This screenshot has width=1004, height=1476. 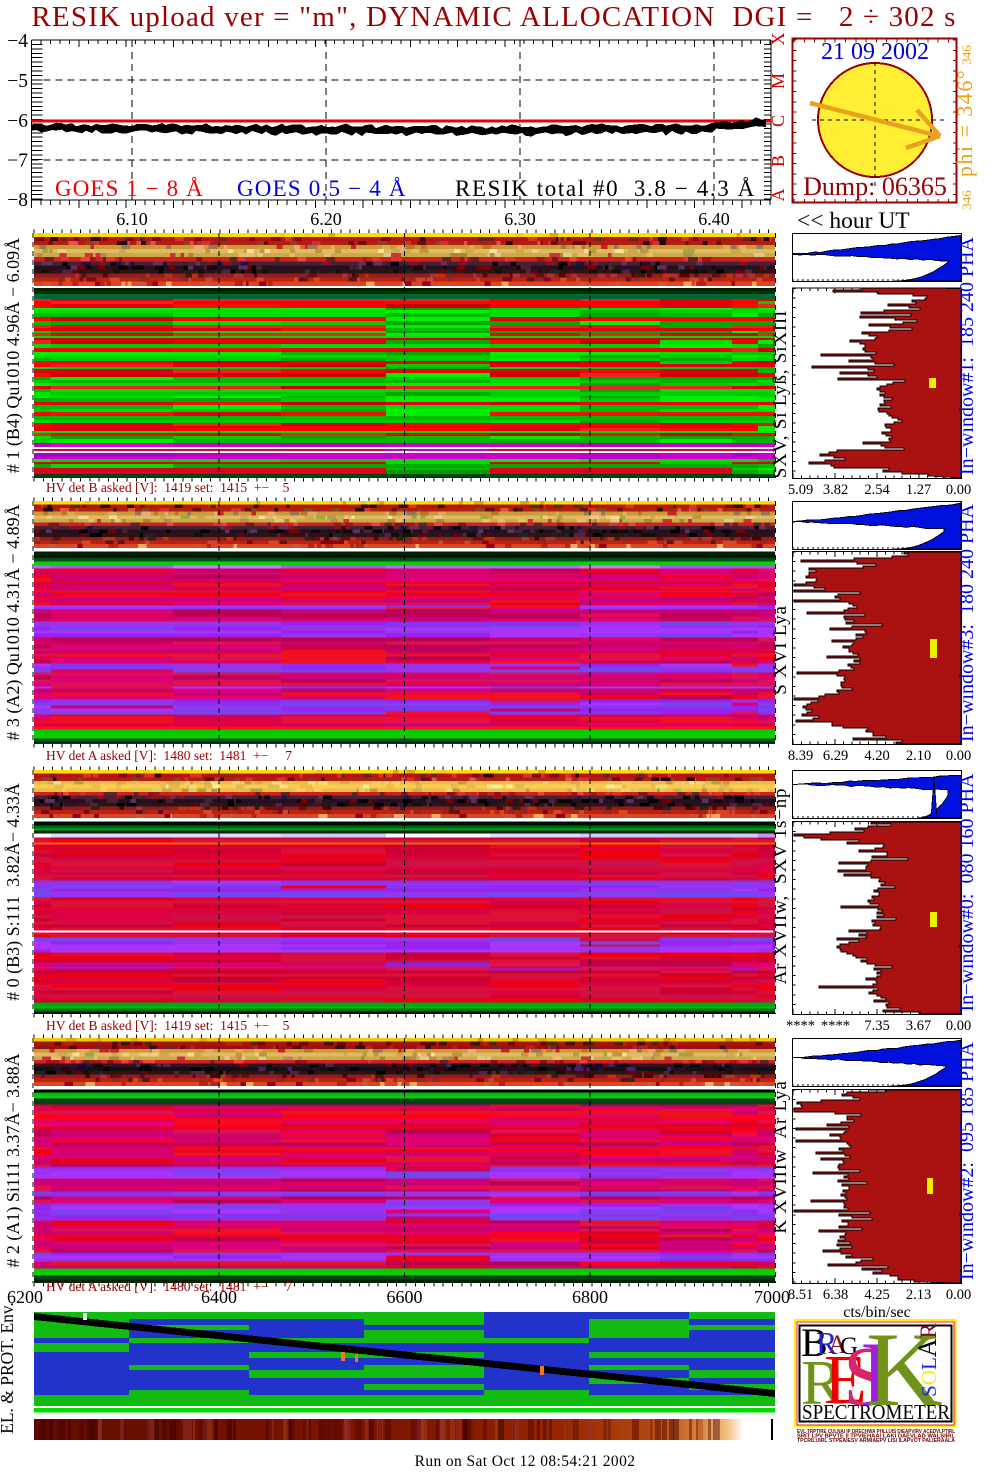 What do you see at coordinates (520, 219) in the screenshot?
I see `svg-text: 6.30` at bounding box center [520, 219].